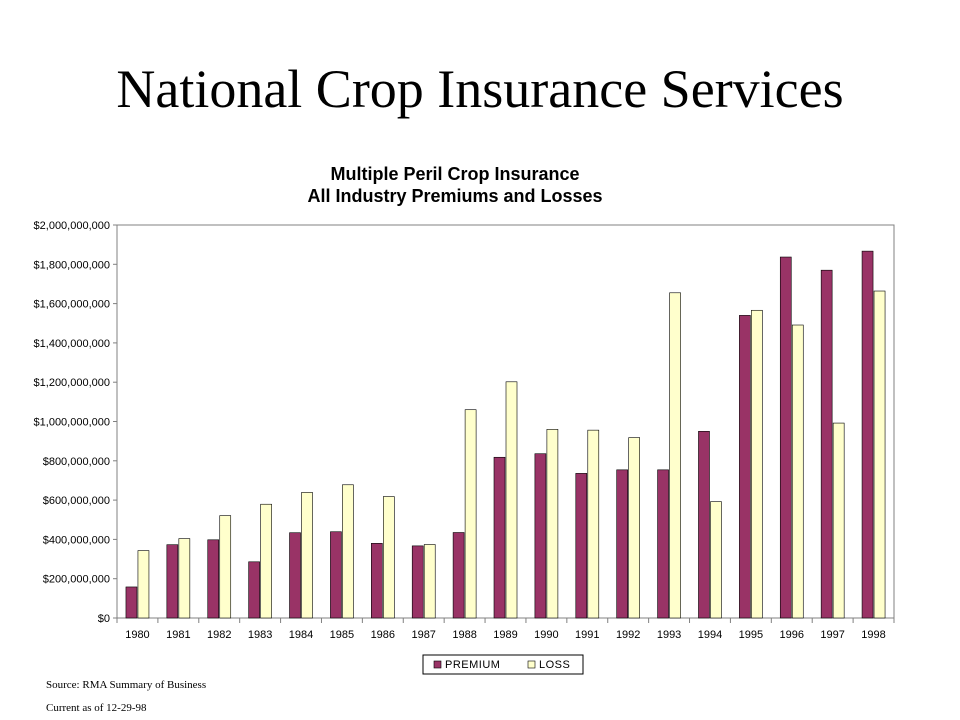 The width and height of the screenshot is (960, 720). What do you see at coordinates (587, 635) in the screenshot?
I see `x-tick-label: 1991` at bounding box center [587, 635].